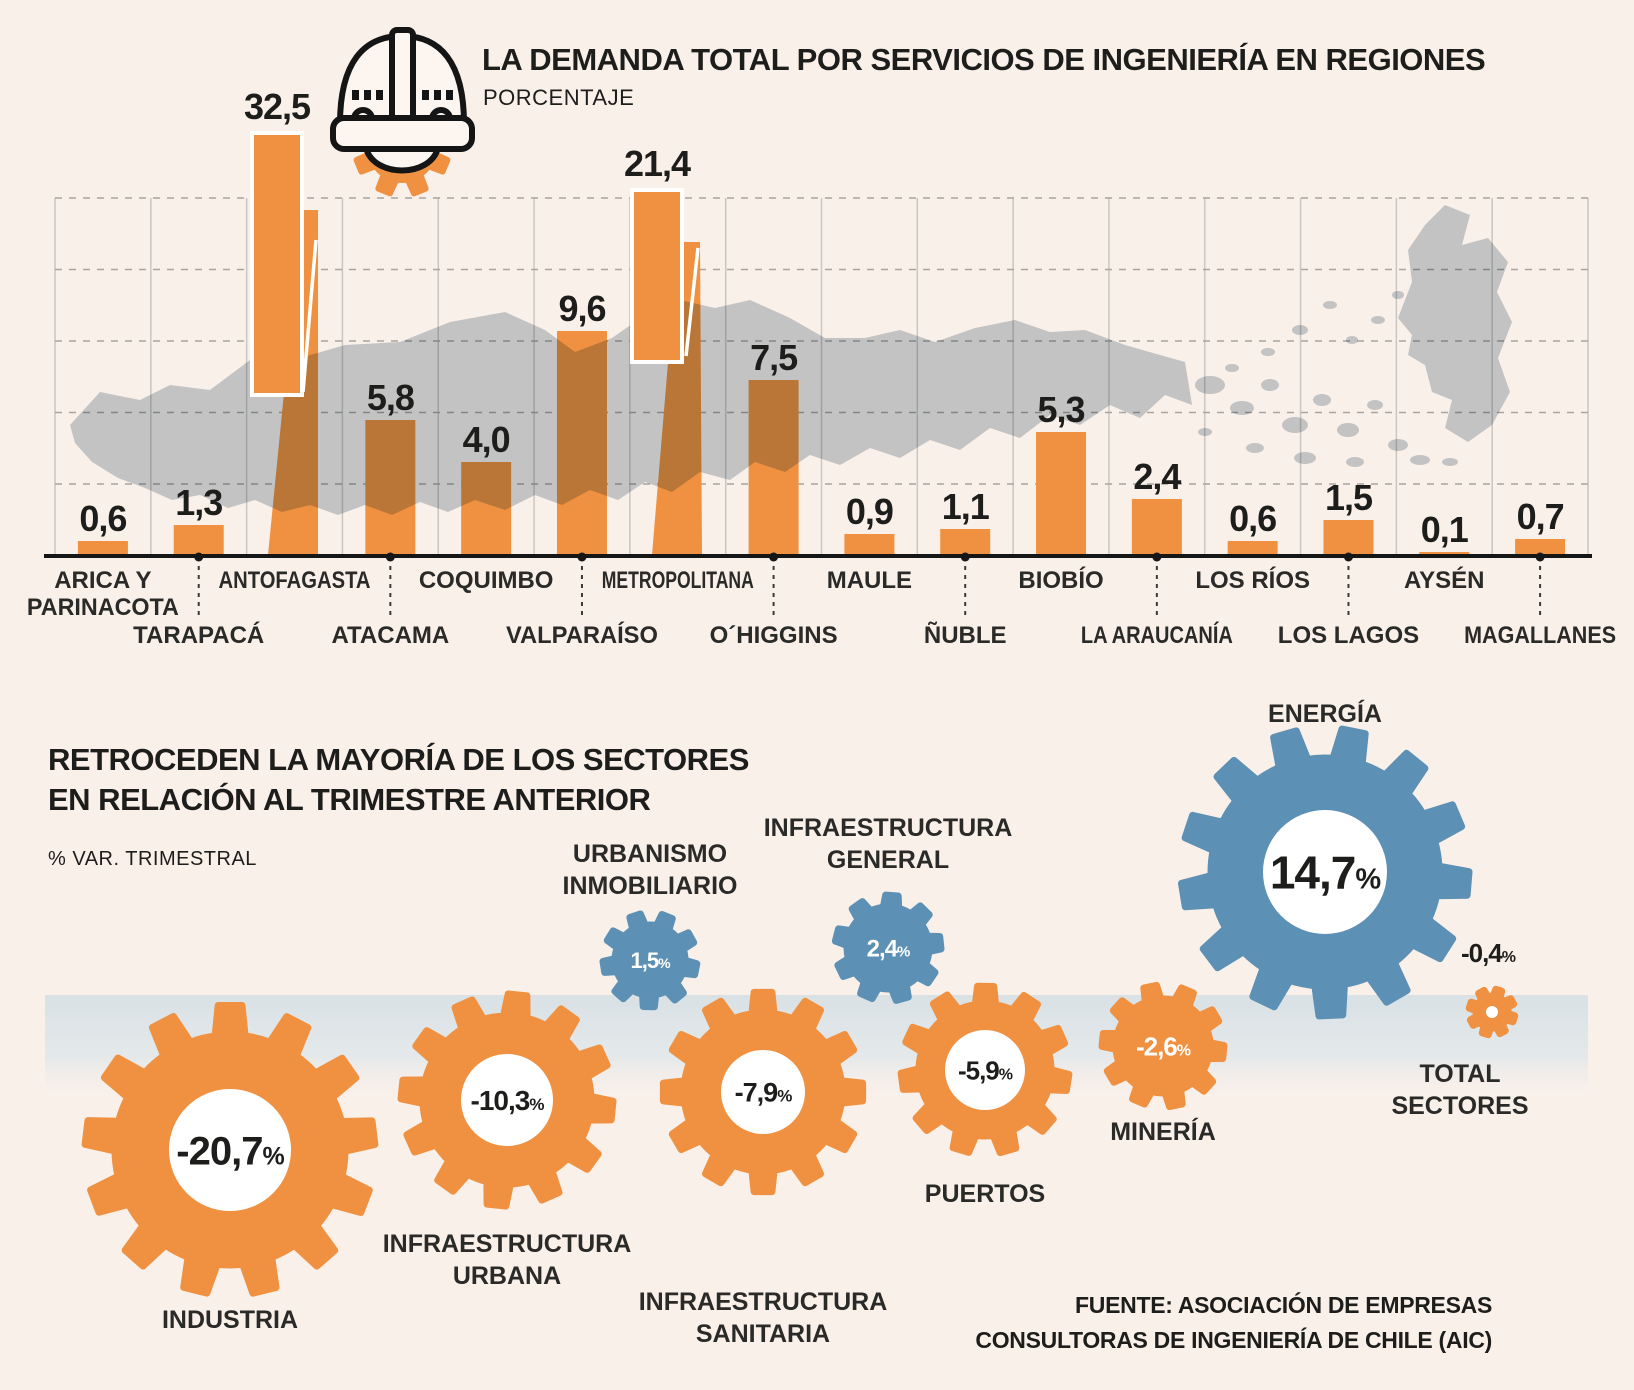  What do you see at coordinates (277, 106) in the screenshot?
I see `bar-value-label: 32,5` at bounding box center [277, 106].